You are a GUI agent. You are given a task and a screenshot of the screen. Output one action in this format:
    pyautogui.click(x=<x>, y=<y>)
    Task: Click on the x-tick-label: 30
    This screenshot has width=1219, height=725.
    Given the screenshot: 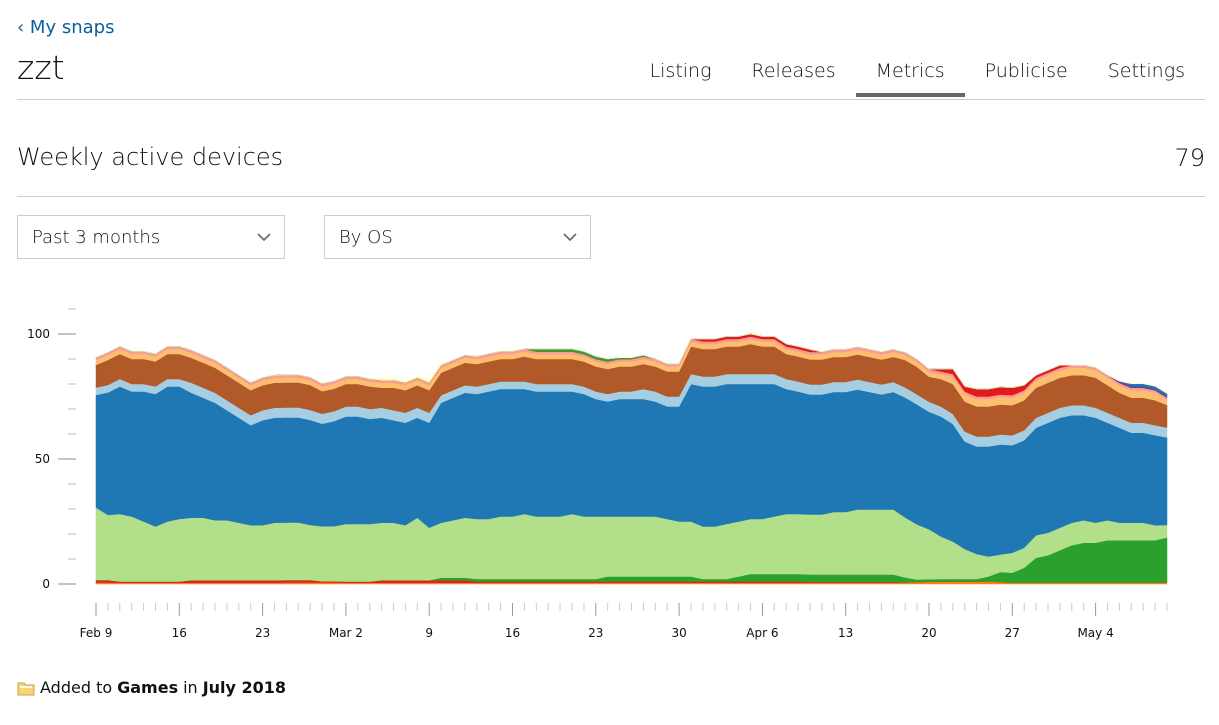 What is the action you would take?
    pyautogui.click(x=678, y=633)
    